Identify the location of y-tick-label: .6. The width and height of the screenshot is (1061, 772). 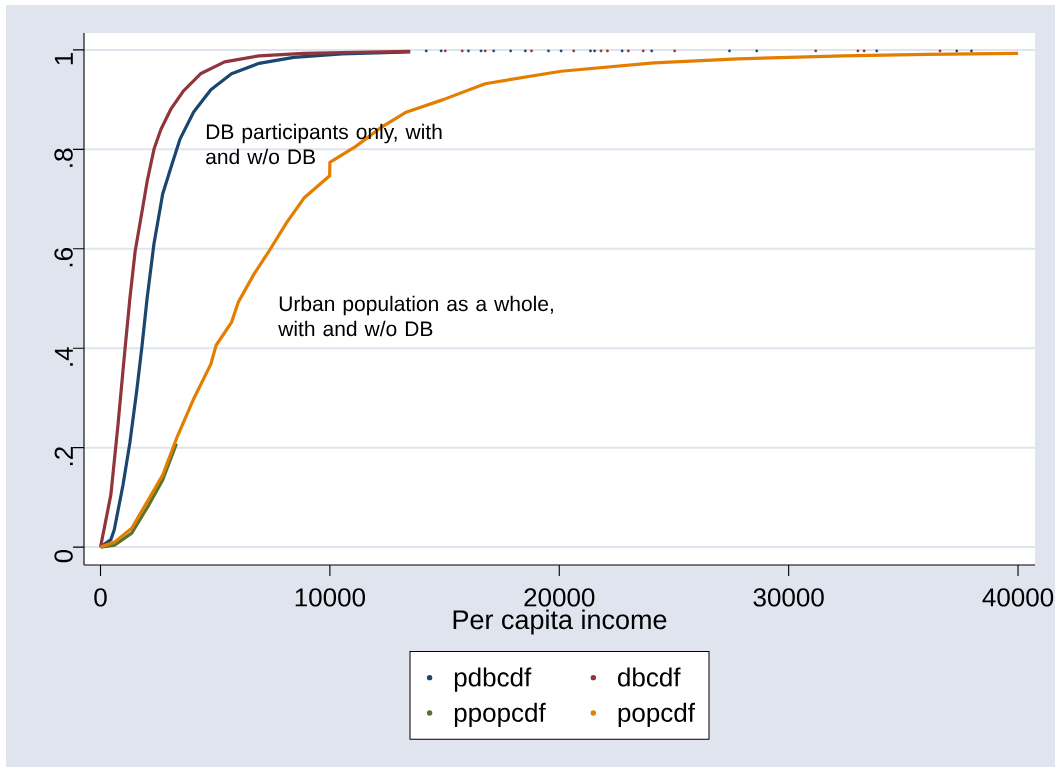
(63, 257).